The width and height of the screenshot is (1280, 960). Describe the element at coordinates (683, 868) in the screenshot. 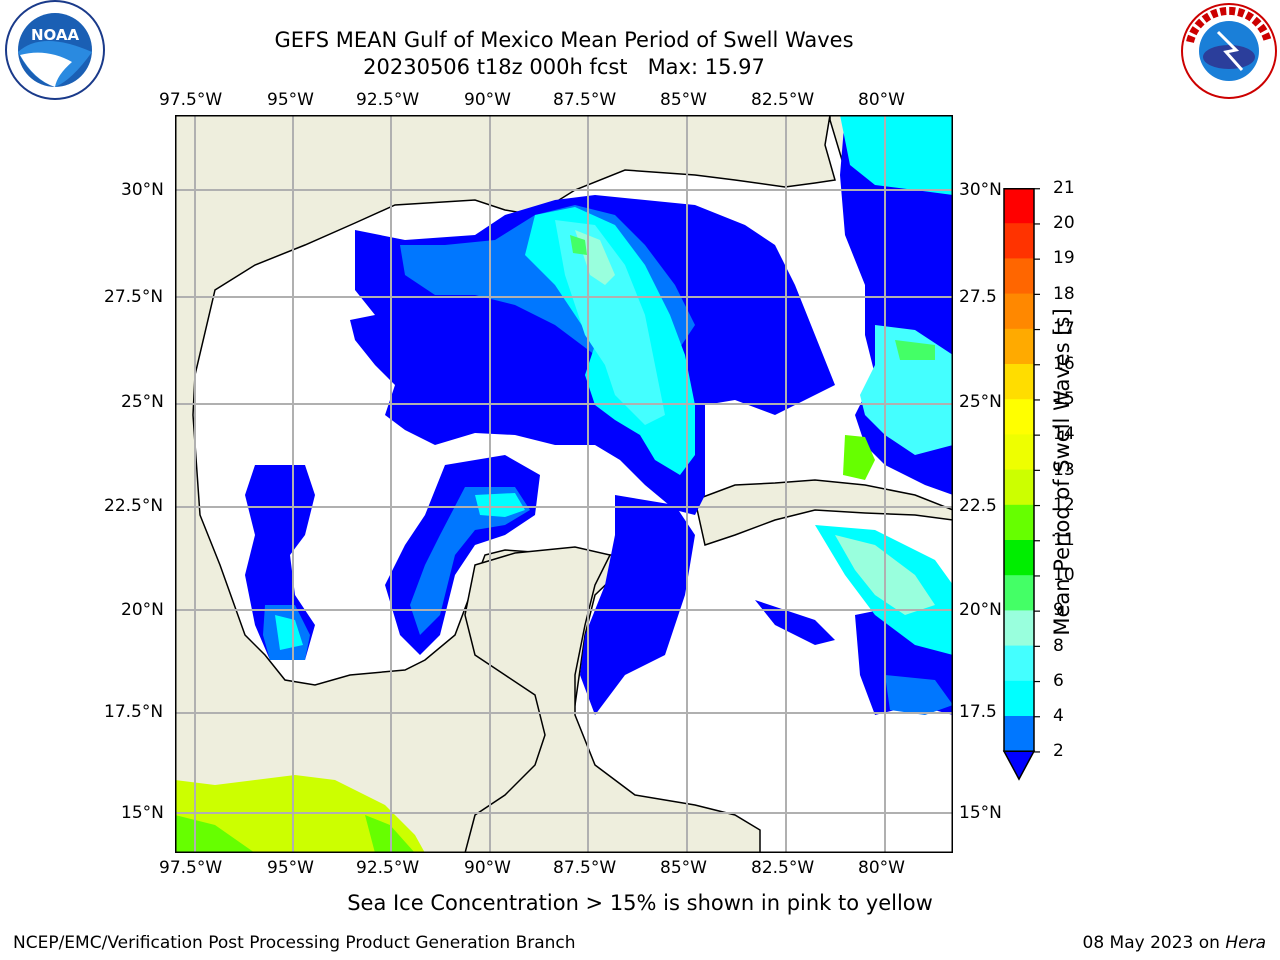

I see `lon-label-bottom: 85°W` at that location.